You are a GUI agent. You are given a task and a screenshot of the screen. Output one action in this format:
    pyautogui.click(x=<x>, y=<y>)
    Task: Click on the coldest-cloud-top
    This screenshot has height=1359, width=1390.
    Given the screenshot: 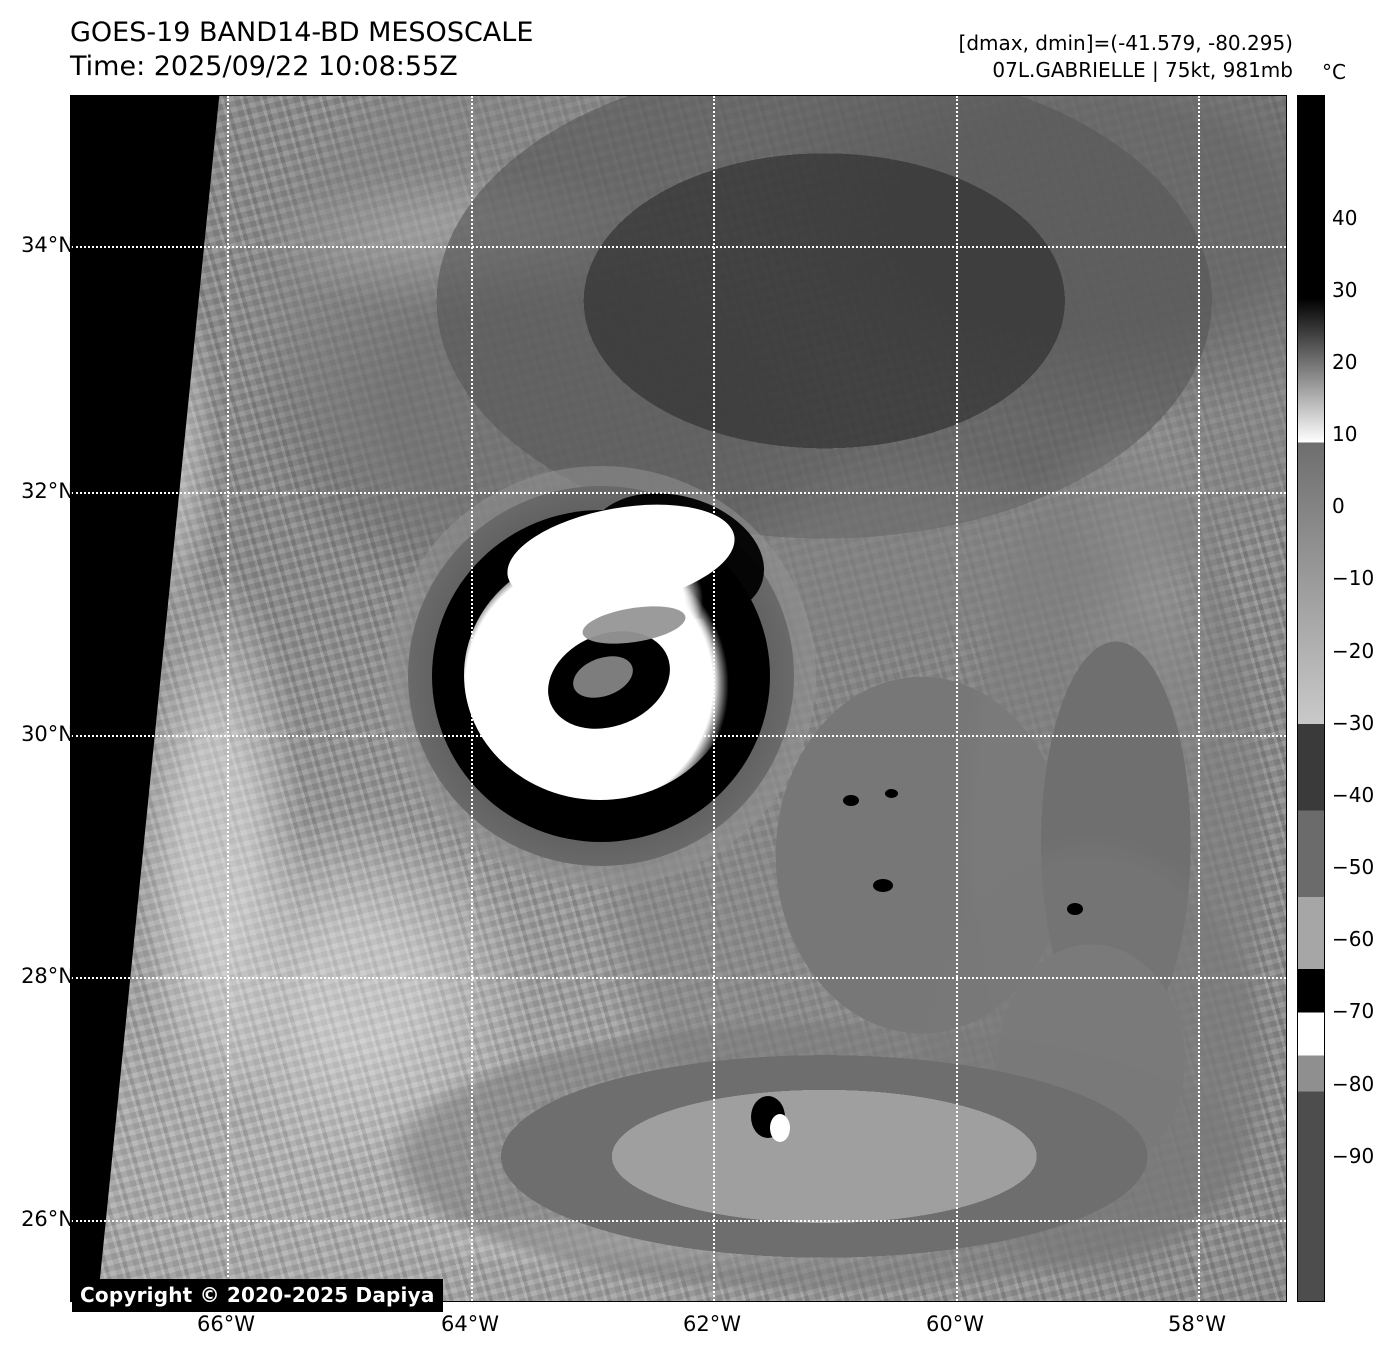 What is the action you would take?
    pyautogui.click(x=779, y=1128)
    